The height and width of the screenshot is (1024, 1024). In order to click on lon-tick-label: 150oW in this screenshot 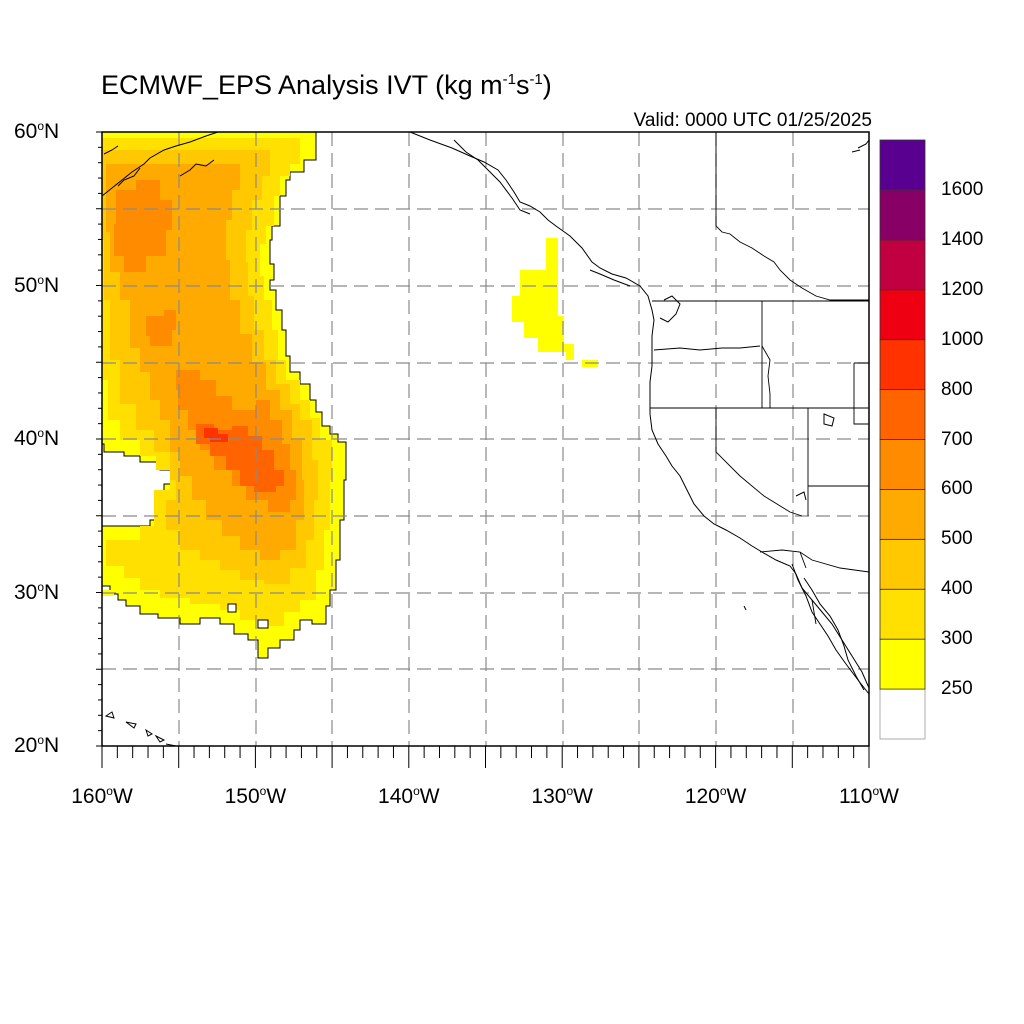, I will do `click(255, 796)`.